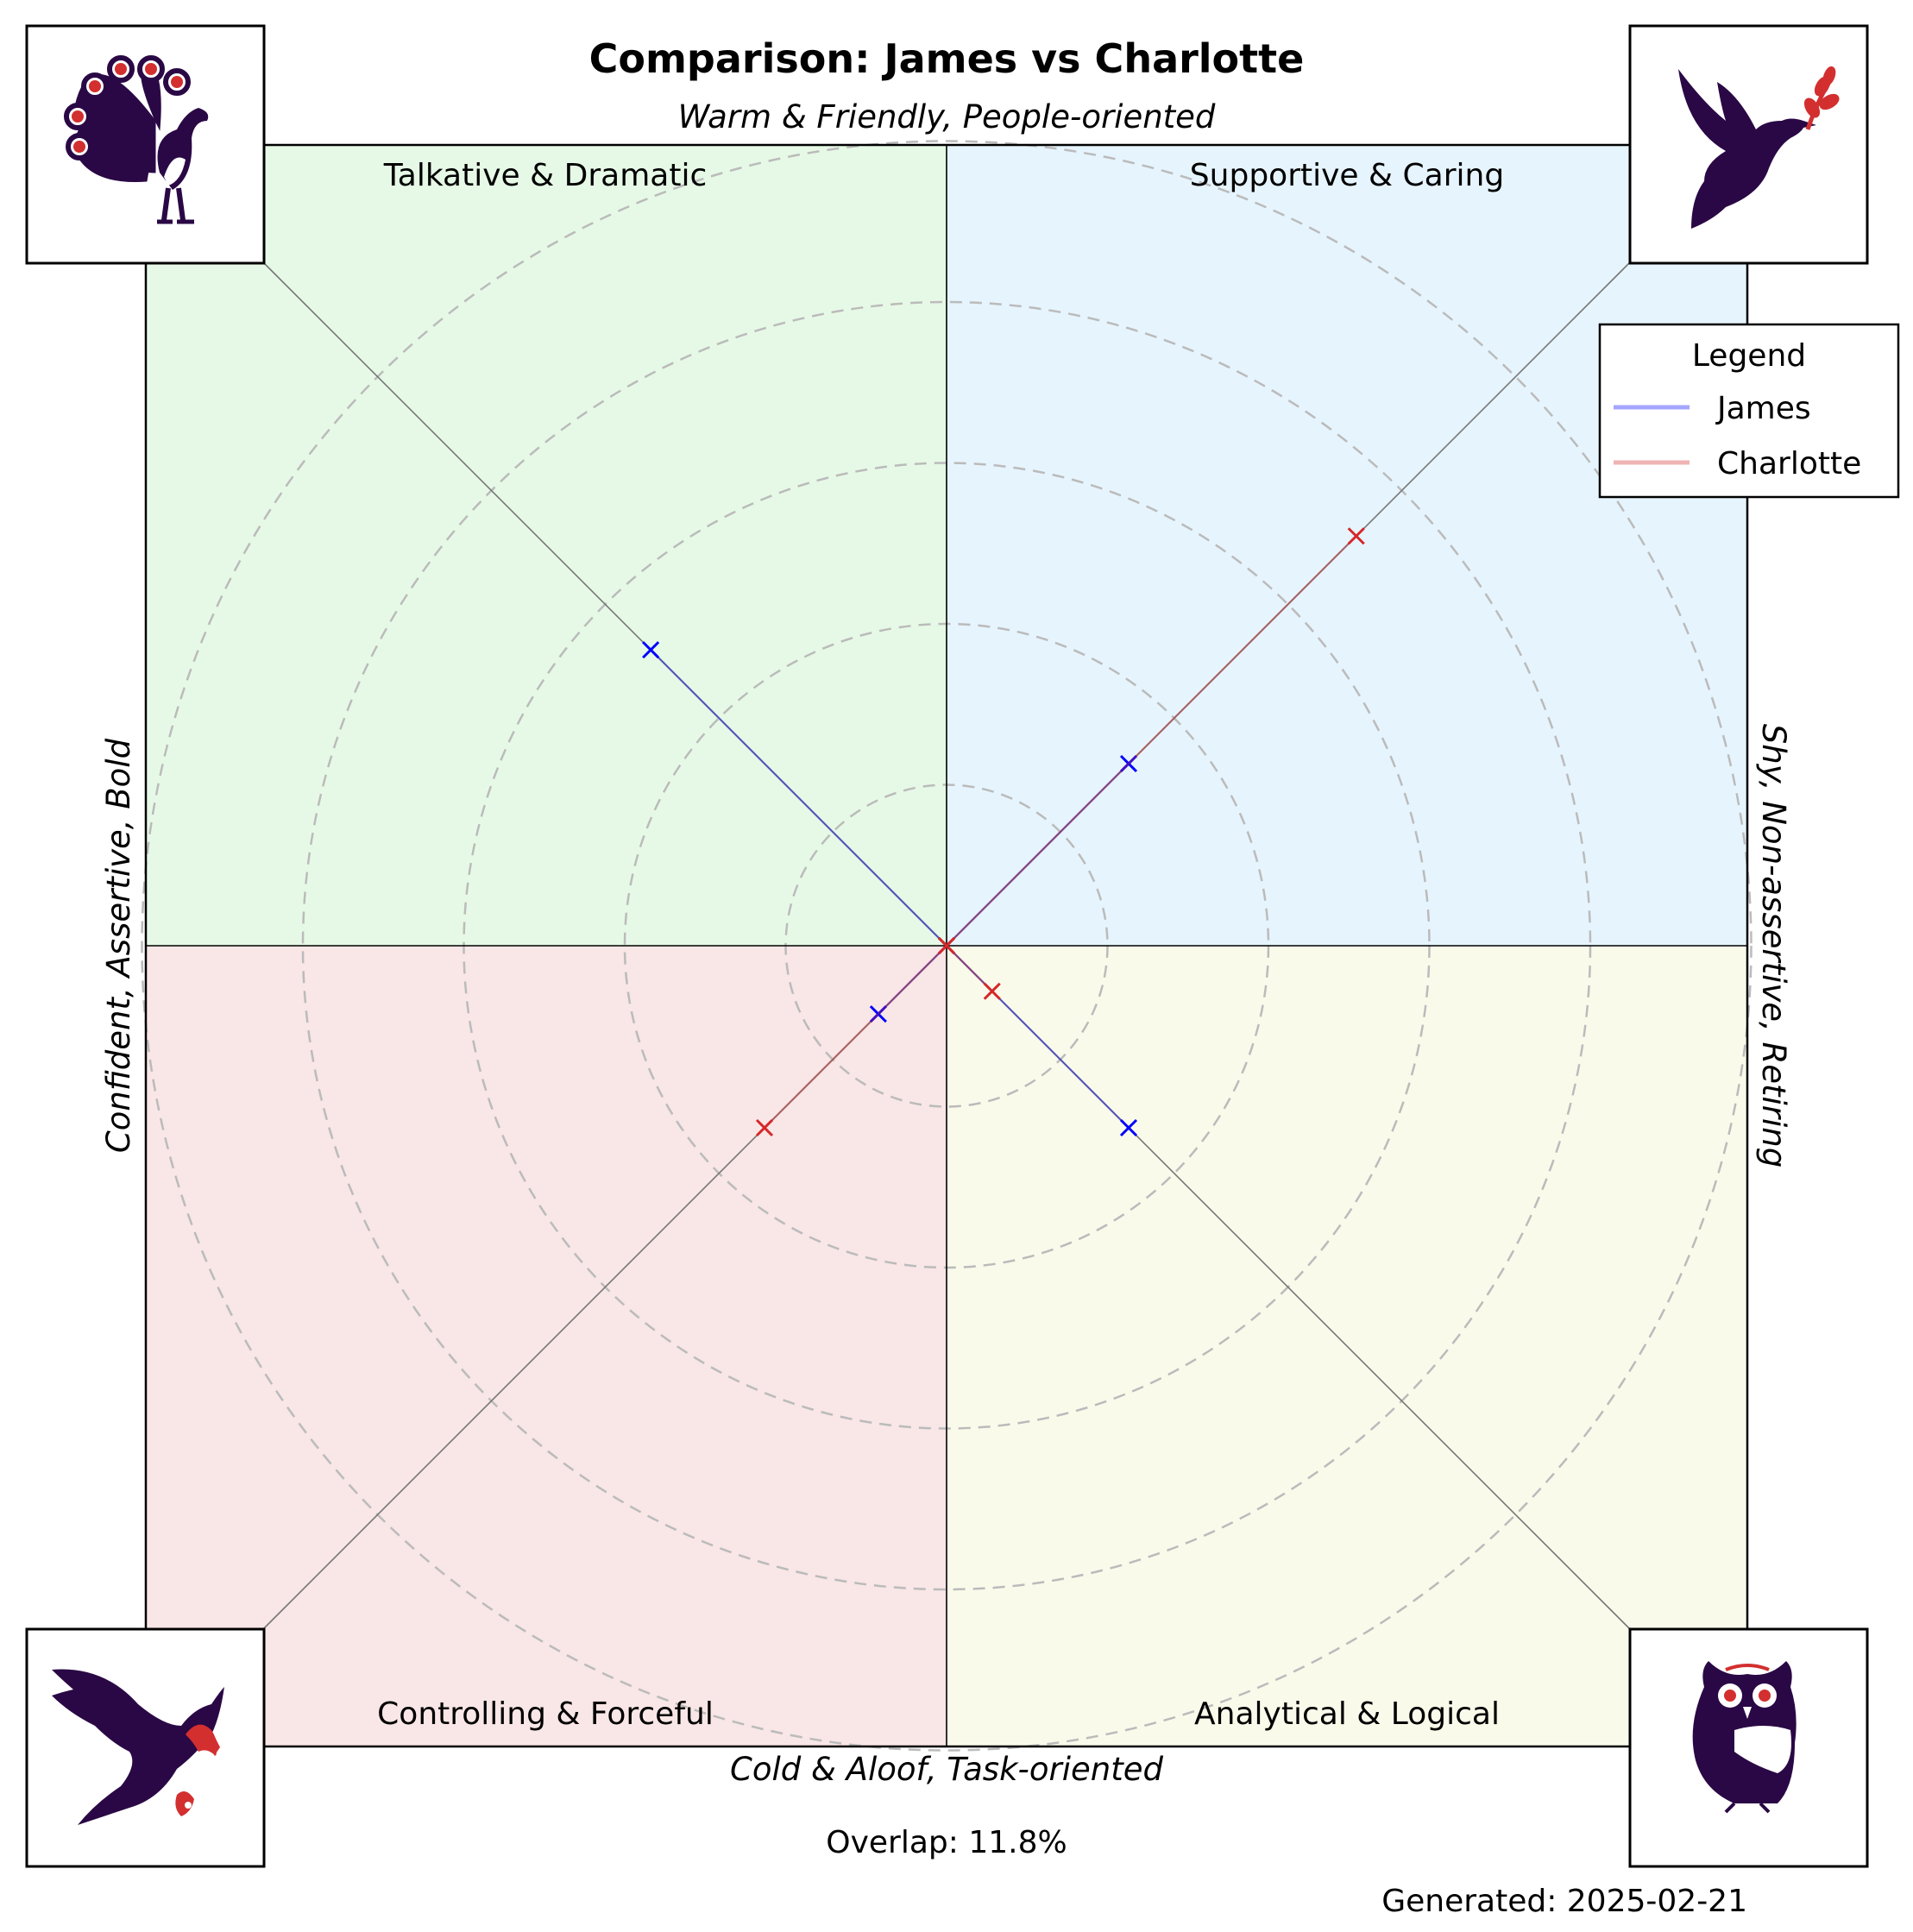  I want to click on peacock-icon, so click(136, 139).